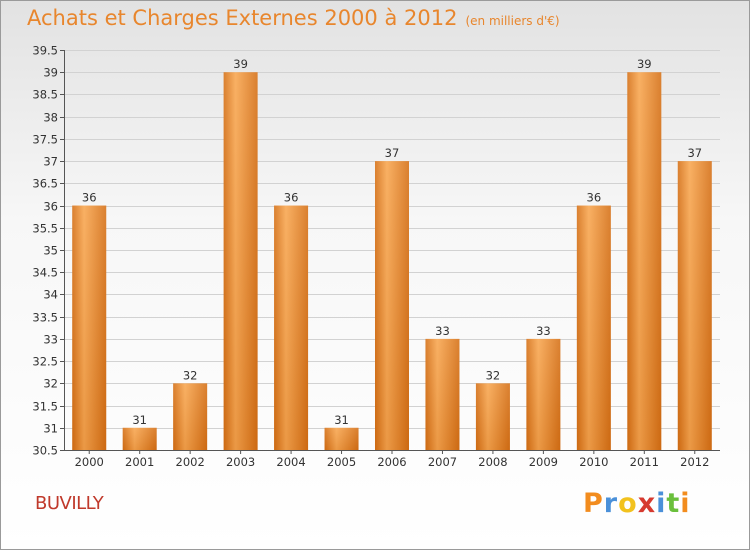 This screenshot has height=550, width=750. Describe the element at coordinates (492, 462) in the screenshot. I see `x-tick-label: 2008` at that location.